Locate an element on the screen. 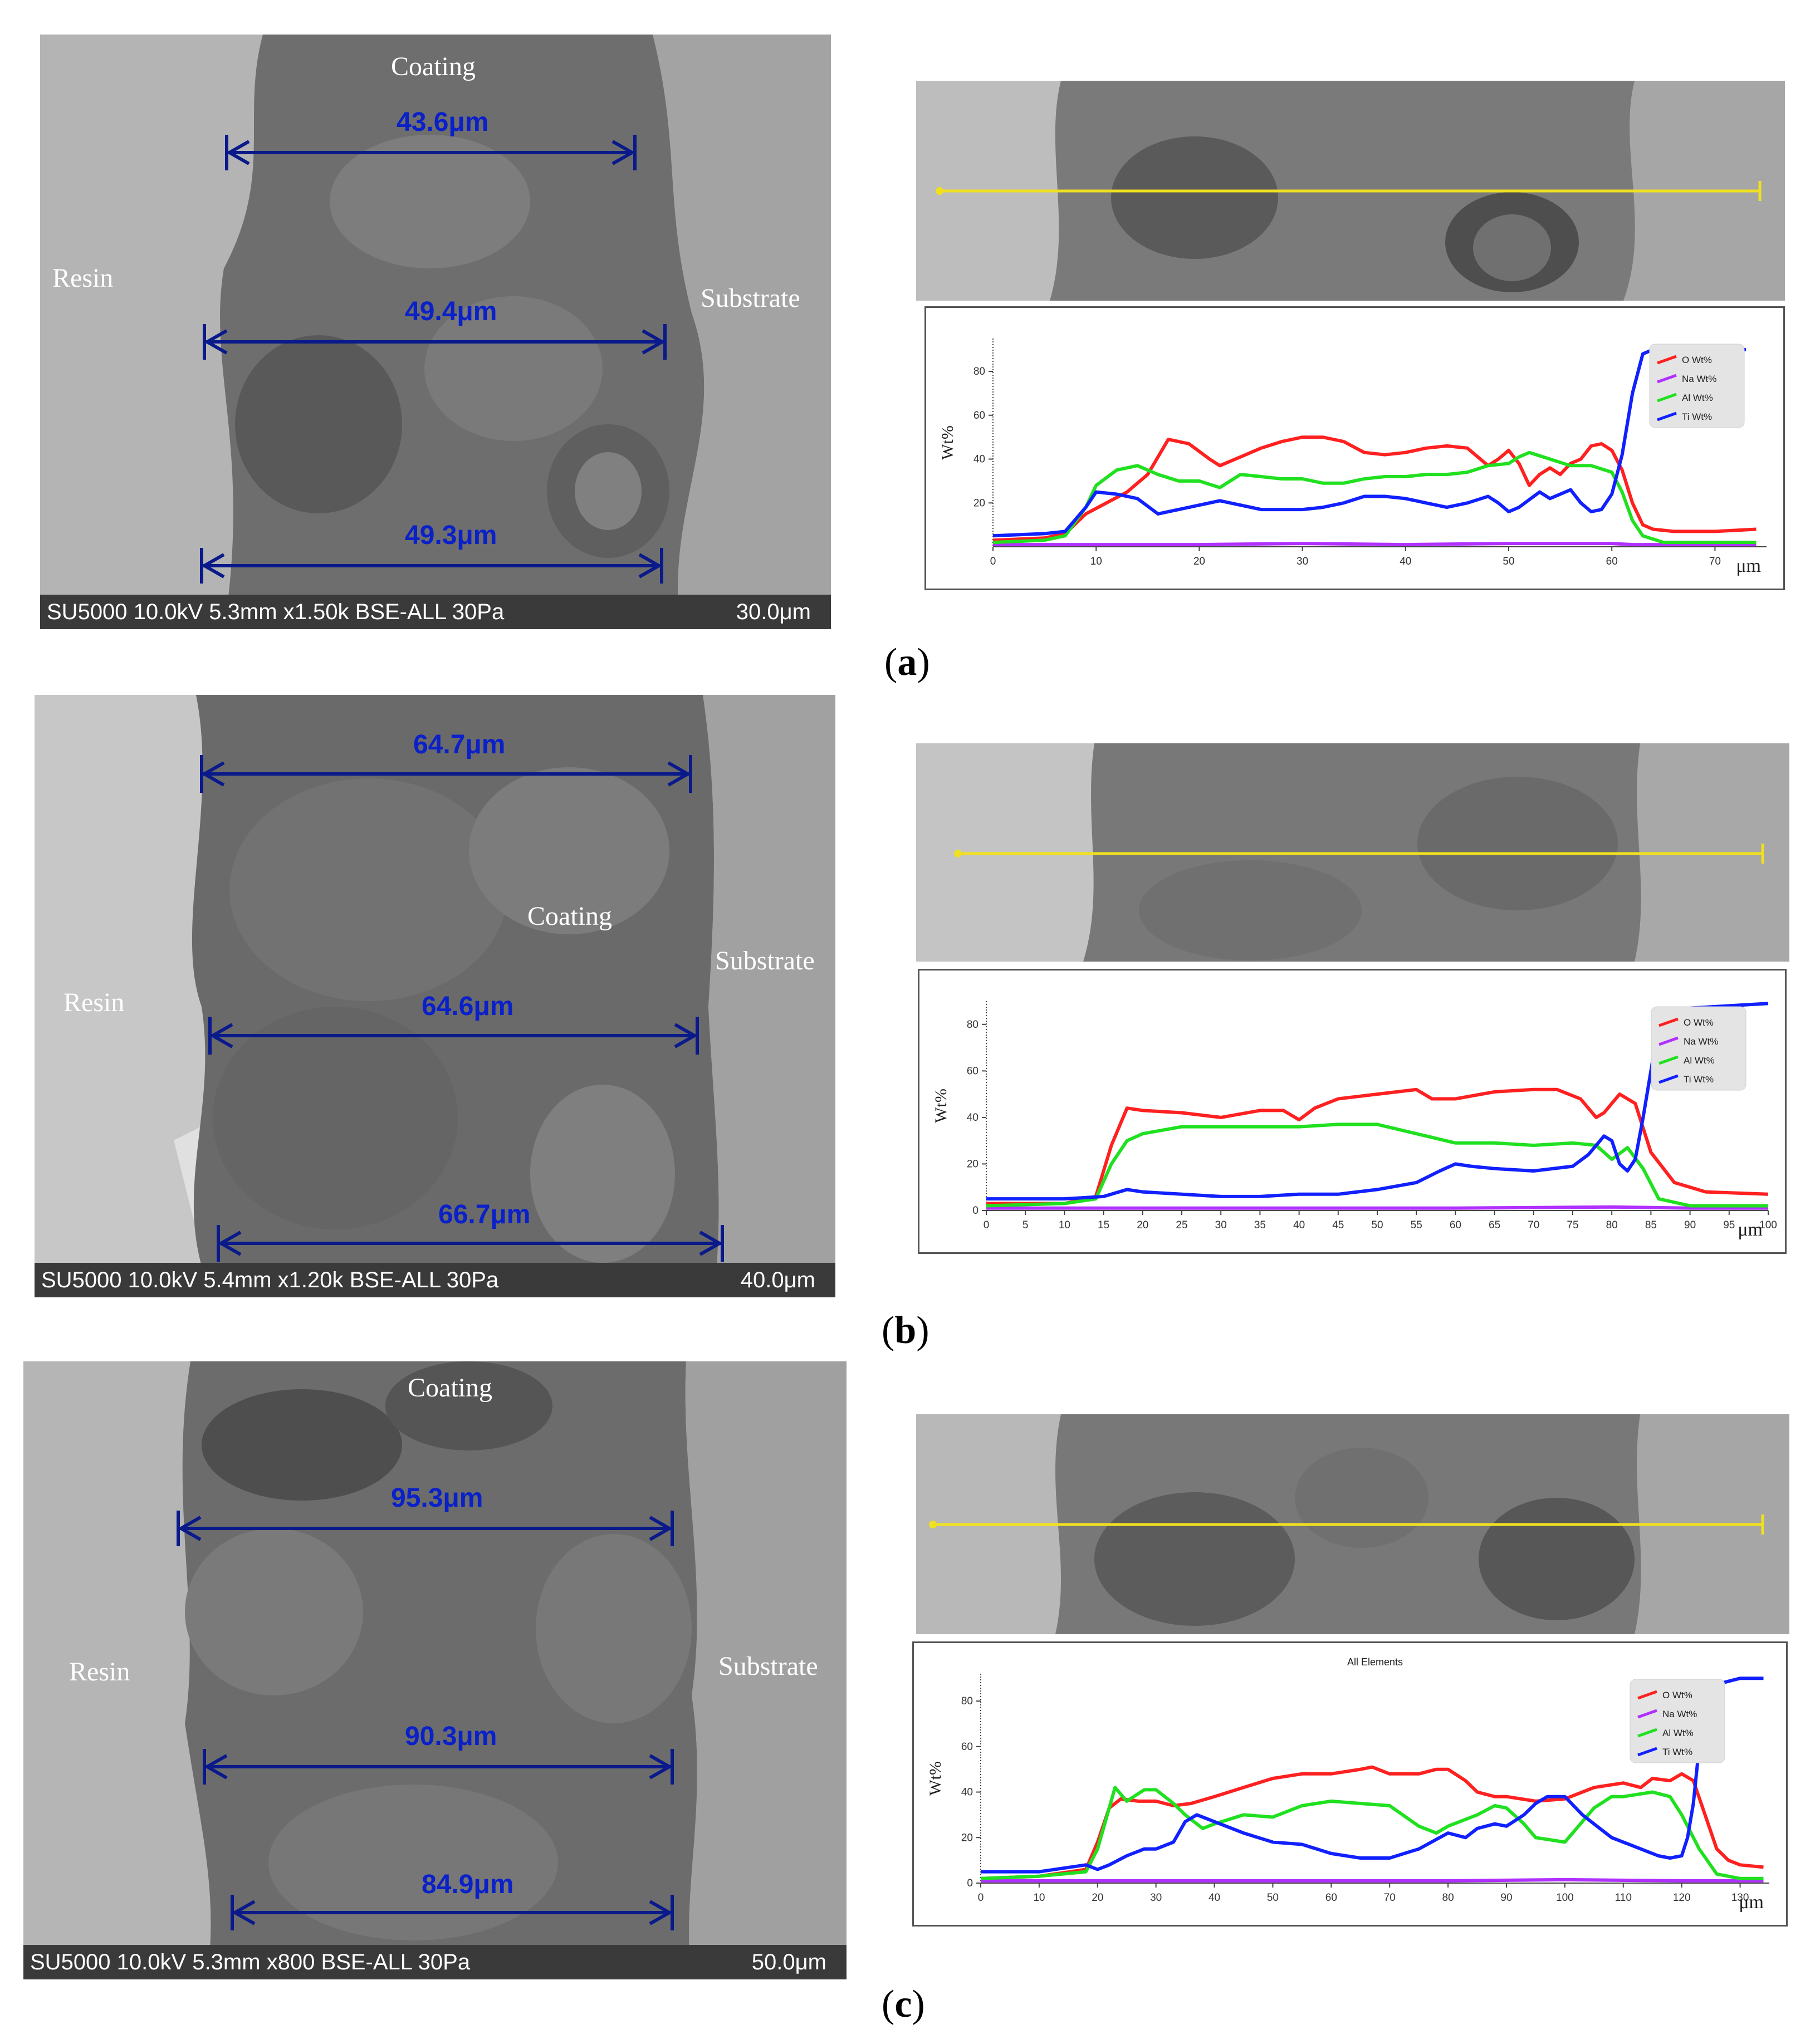  x-tick-label: 30 is located at coordinates (1156, 1898).